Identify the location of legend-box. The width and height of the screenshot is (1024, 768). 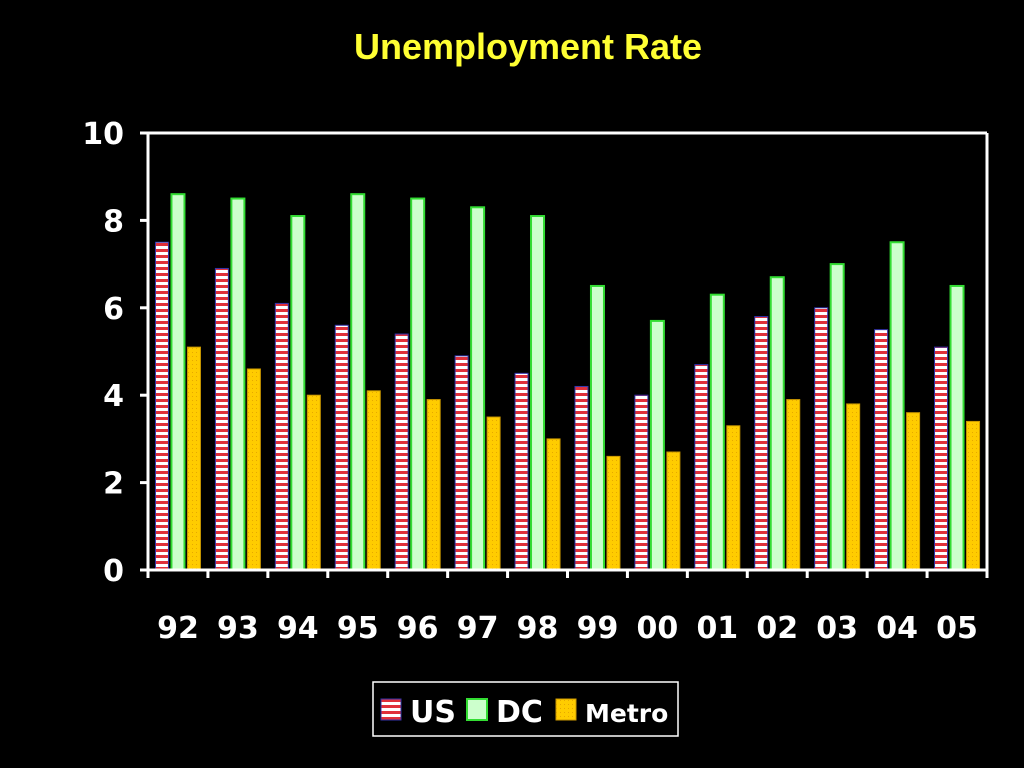
(525, 709).